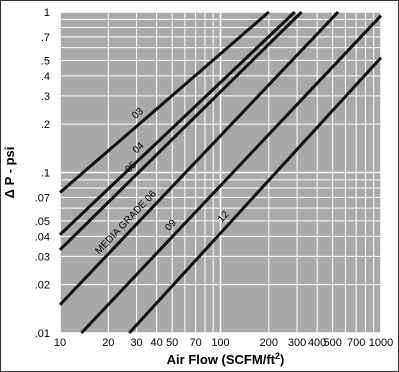  I want to click on x-tick-label: 50, so click(172, 343).